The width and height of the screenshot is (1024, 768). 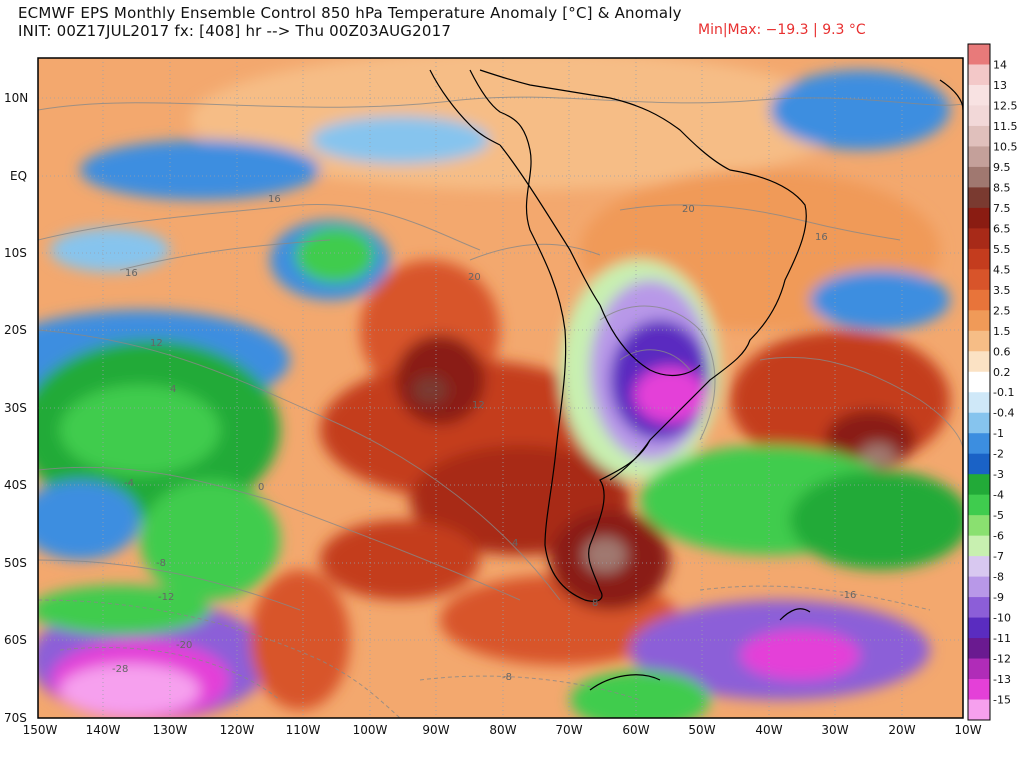 What do you see at coordinates (635, 730) in the screenshot?
I see `lon-label: 60W` at bounding box center [635, 730].